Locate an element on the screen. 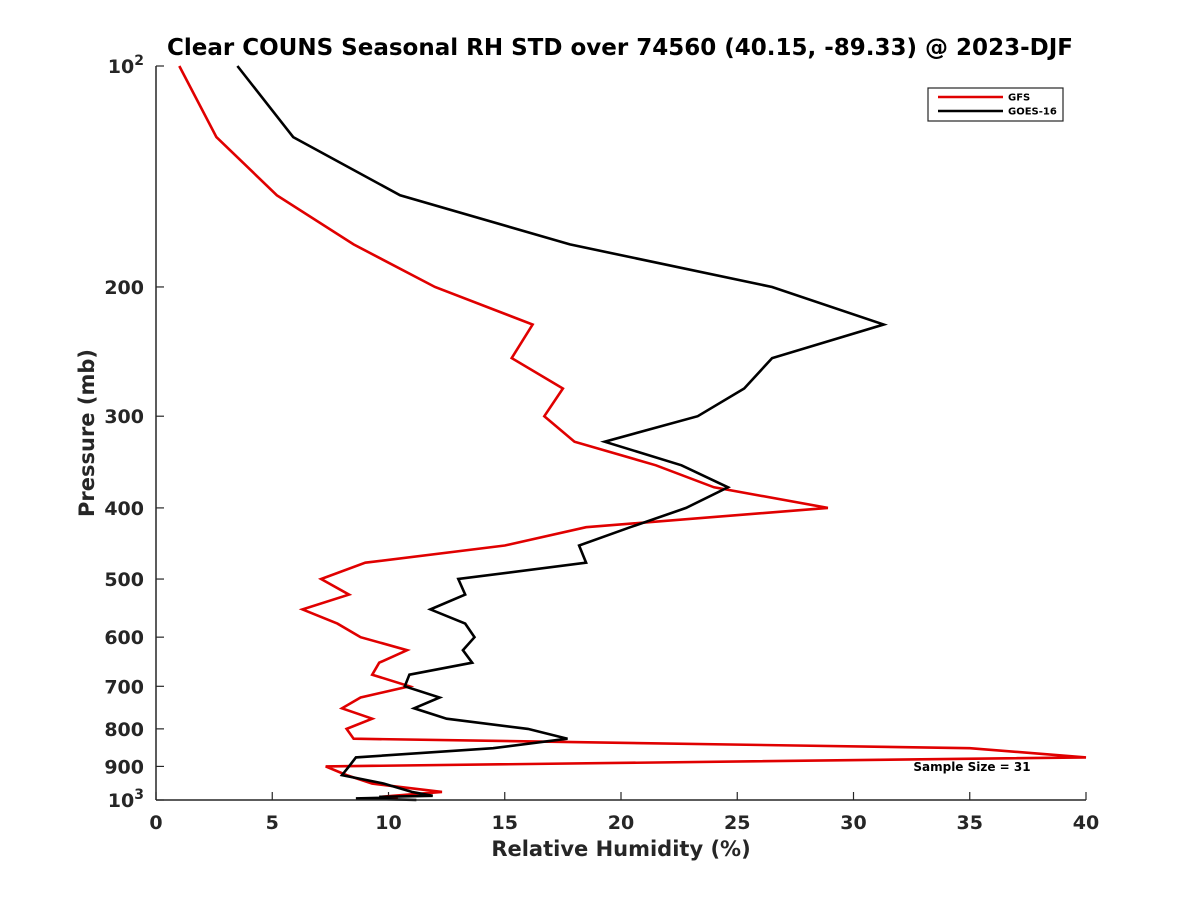 This screenshot has width=1200, height=900. y-tick-label: 400 is located at coordinates (124, 509).